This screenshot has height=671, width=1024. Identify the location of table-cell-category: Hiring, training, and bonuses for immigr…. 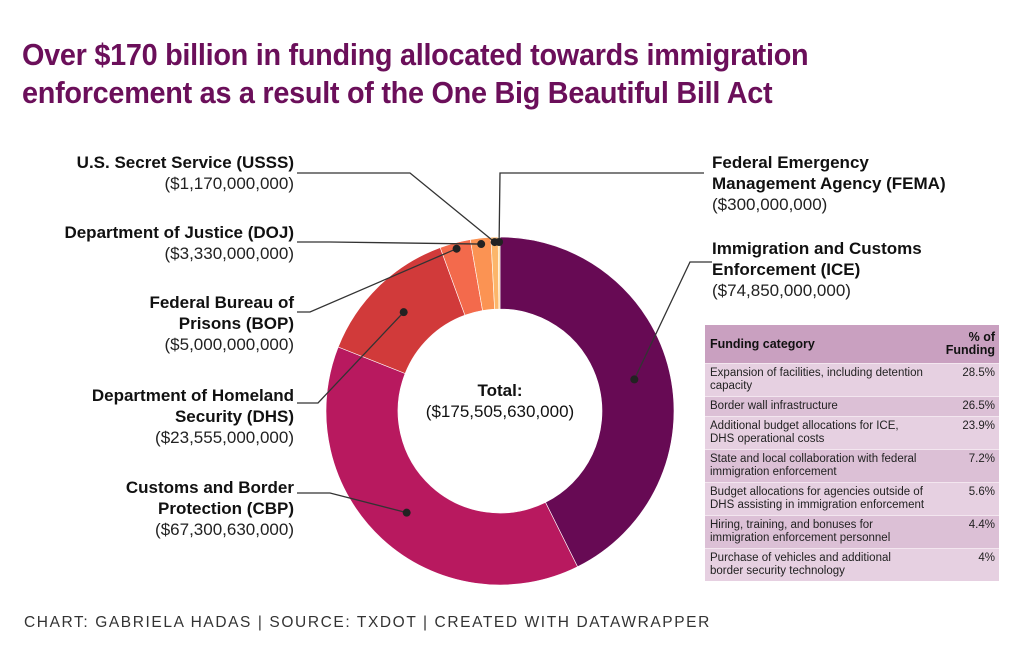
(817, 532).